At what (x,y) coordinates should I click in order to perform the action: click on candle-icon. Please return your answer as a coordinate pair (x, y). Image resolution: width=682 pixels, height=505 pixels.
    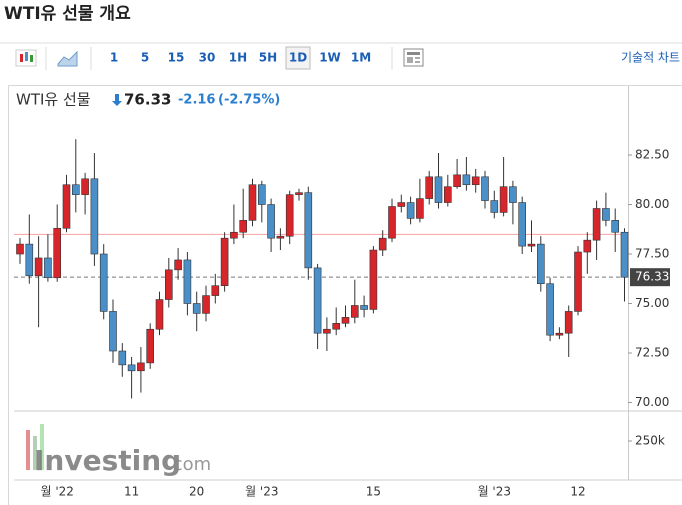
    Looking at the image, I should click on (26, 58).